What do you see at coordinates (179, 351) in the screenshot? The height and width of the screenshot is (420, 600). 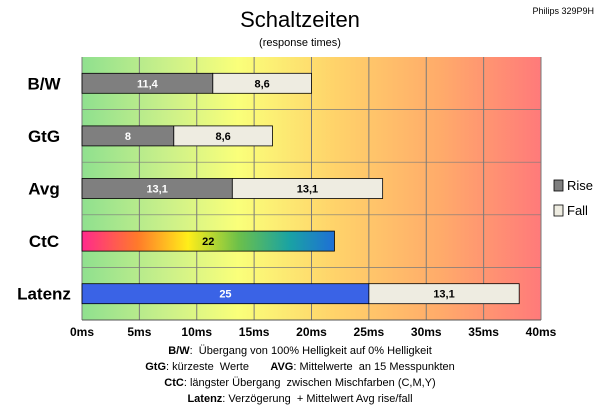 I see `note-term: B/W` at bounding box center [179, 351].